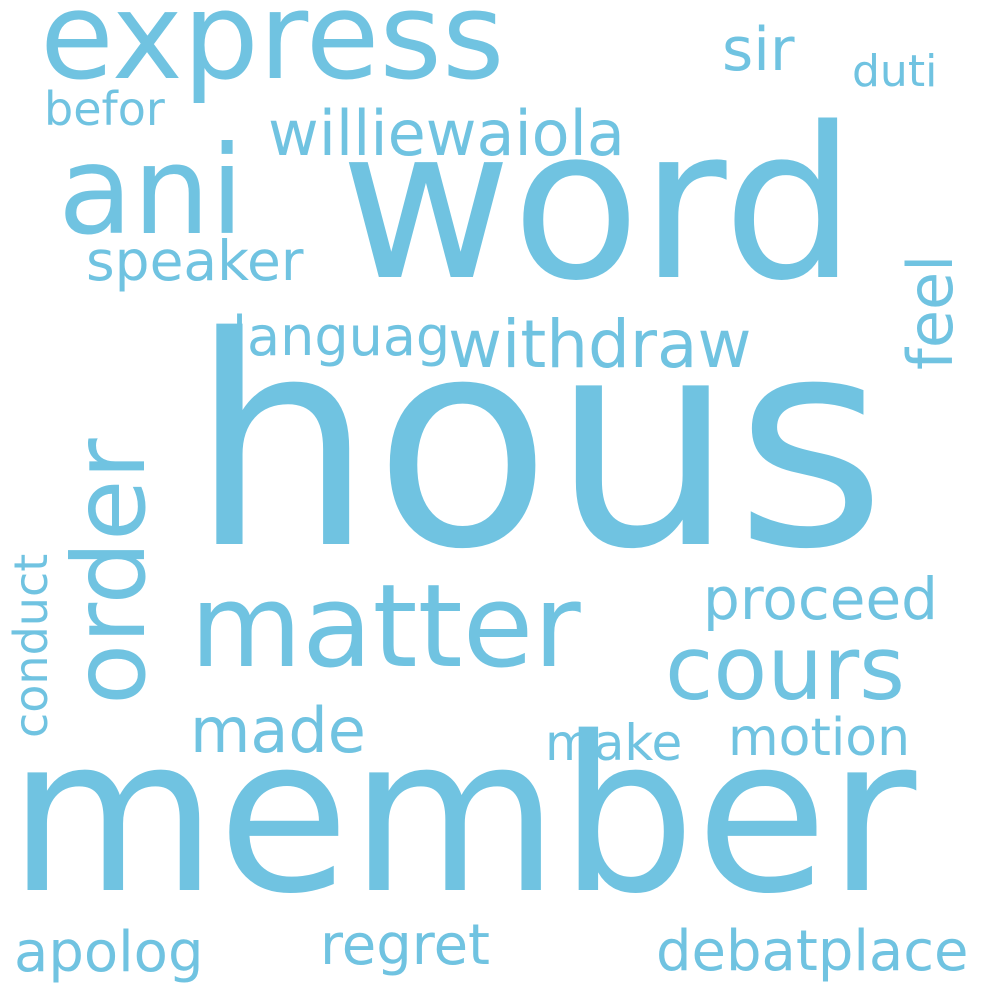 The height and width of the screenshot is (1000, 1000). I want to click on word-conduct: conduct, so click(31, 645).